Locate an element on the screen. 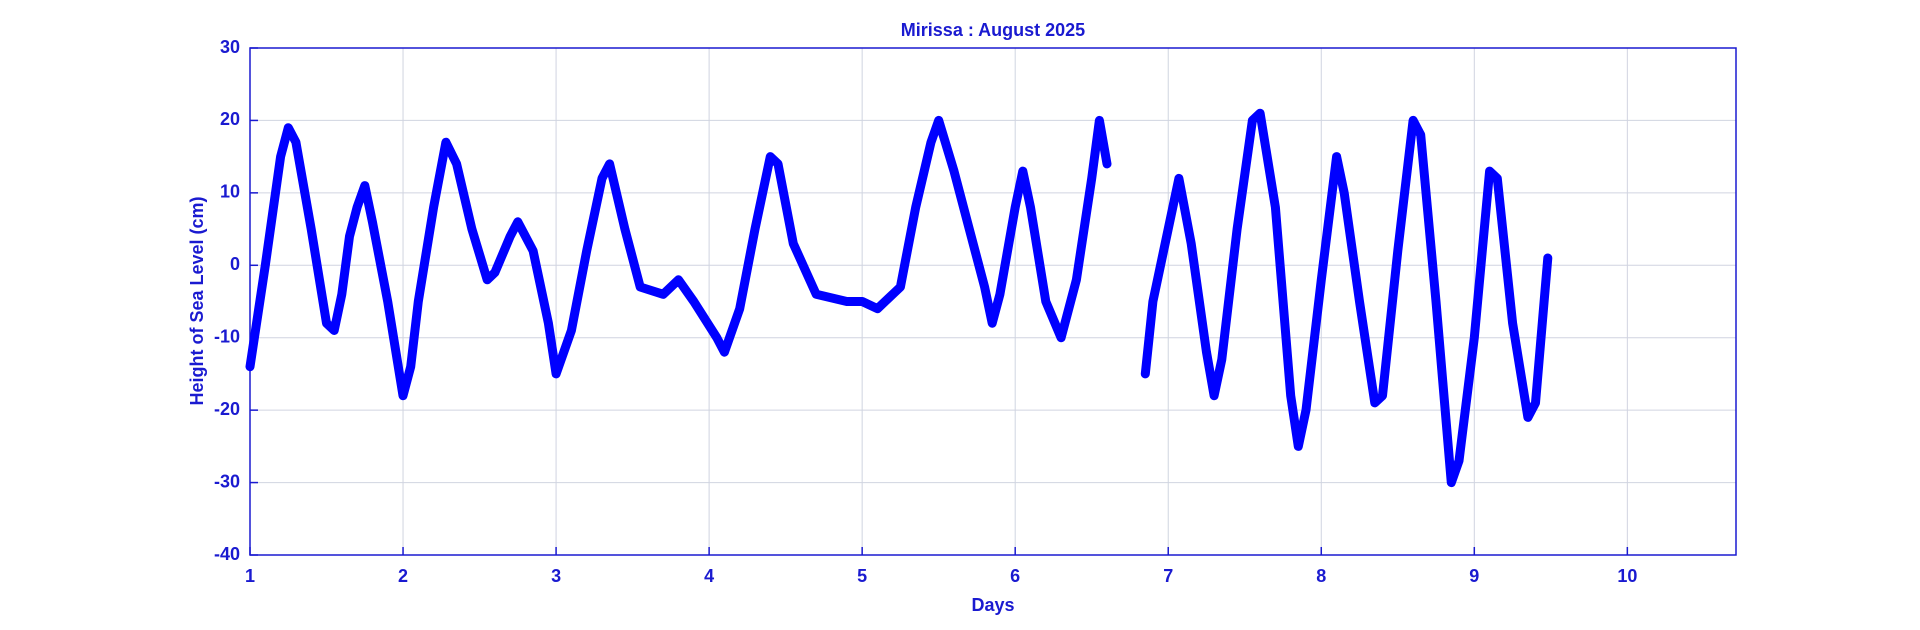 Image resolution: width=1920 pixels, height=630 pixels. x-tick-label: 3 is located at coordinates (556, 576).